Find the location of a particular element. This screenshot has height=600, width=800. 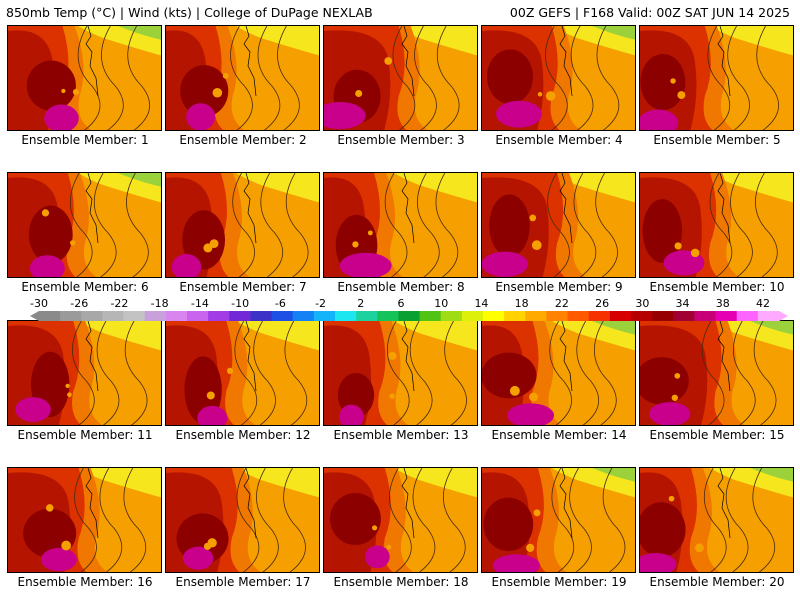

member-caption: Ensemble Member: 5 is located at coordinates (717, 140).